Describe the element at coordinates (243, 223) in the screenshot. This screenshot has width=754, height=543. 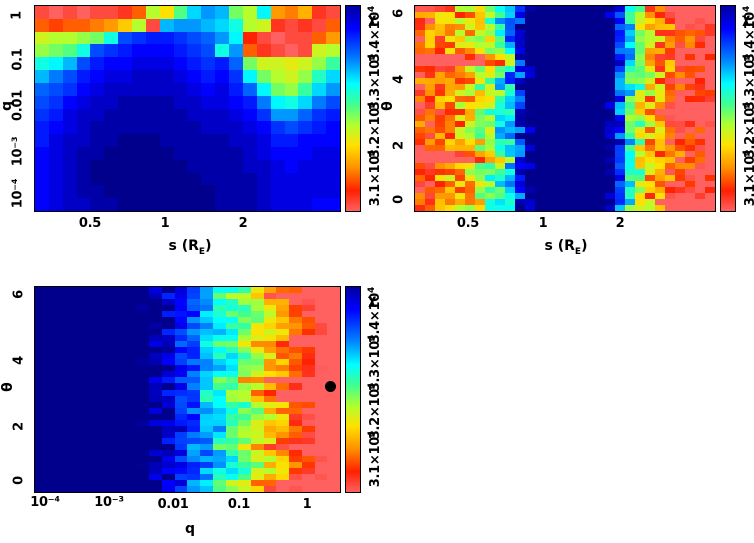
I see `panel-1-xtick-2: 2` at that location.